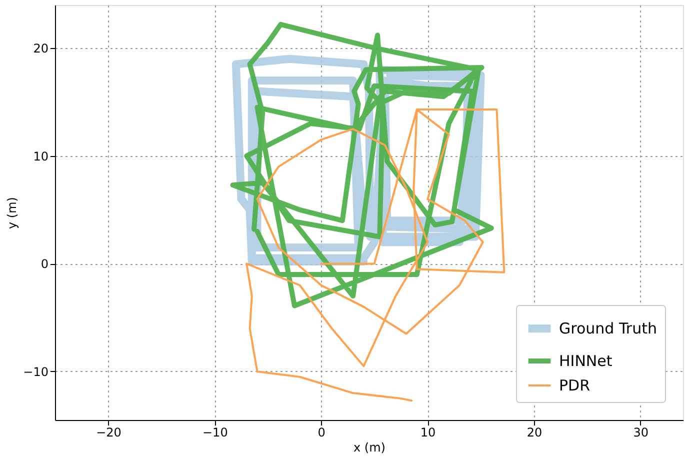  I want to click on legend-label: Ground Truth, so click(608, 329).